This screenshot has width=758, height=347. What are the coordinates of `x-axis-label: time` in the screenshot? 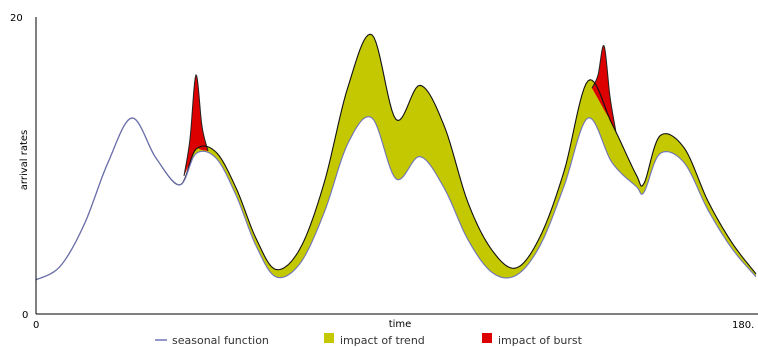 It's located at (400, 324).